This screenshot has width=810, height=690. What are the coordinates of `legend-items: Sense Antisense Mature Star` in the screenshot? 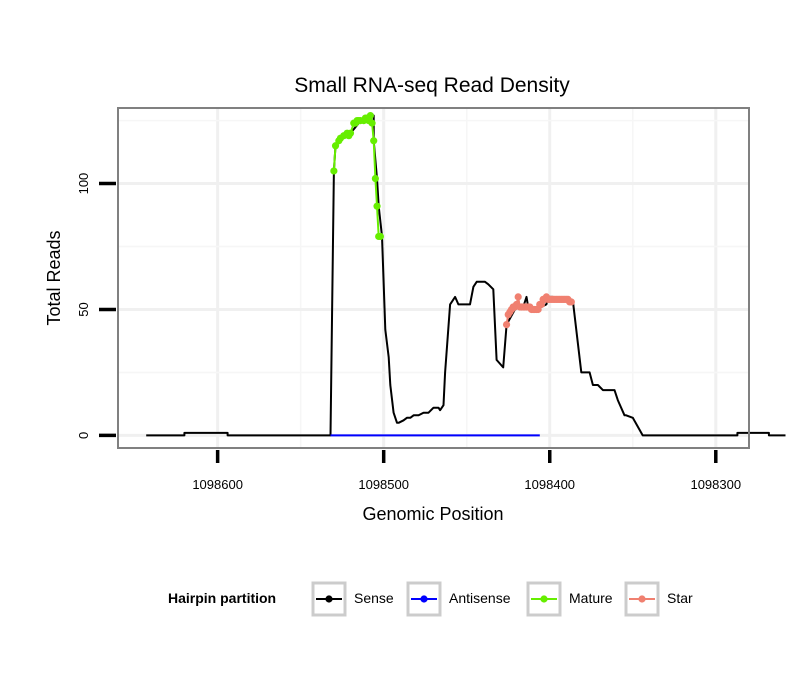 It's located at (502, 599).